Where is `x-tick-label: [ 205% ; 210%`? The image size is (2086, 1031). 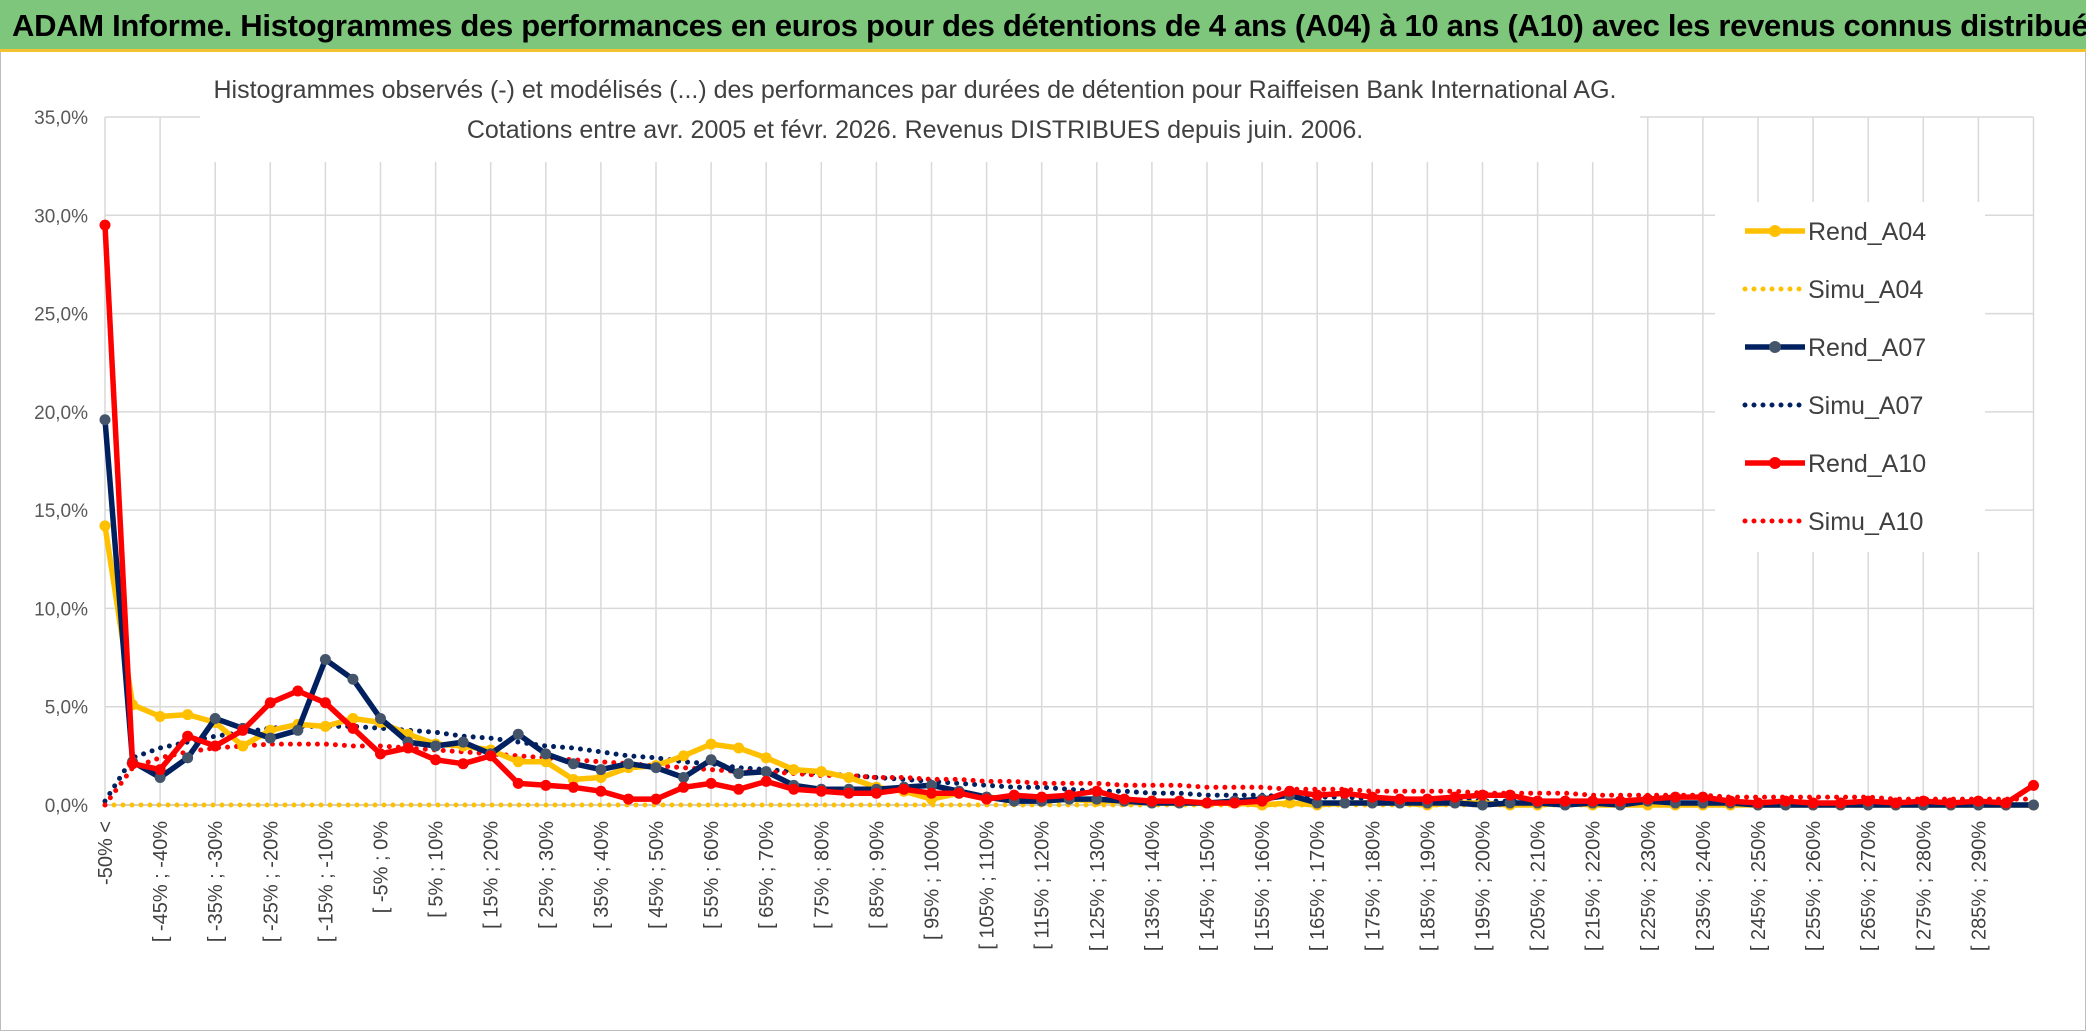 x-tick-label: [ 205% ; 210% is located at coordinates (1539, 886).